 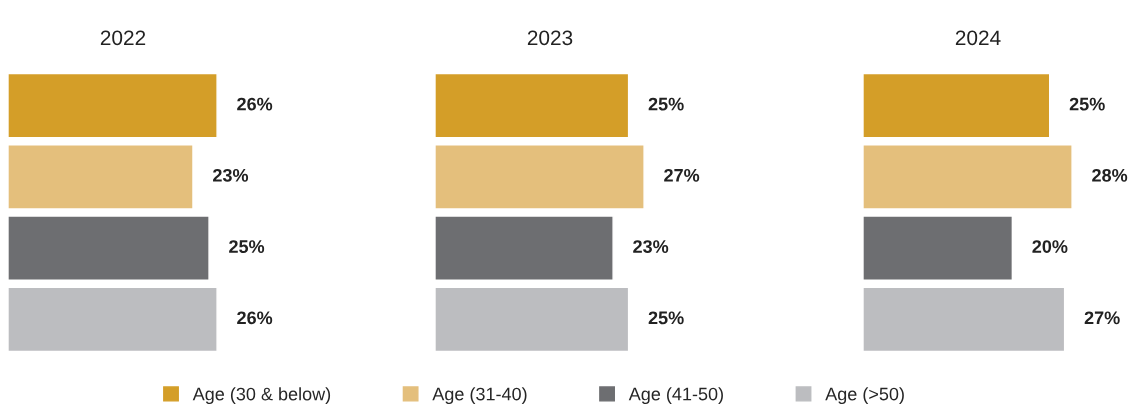 What do you see at coordinates (978, 38) in the screenshot?
I see `chart-title: 2024` at bounding box center [978, 38].